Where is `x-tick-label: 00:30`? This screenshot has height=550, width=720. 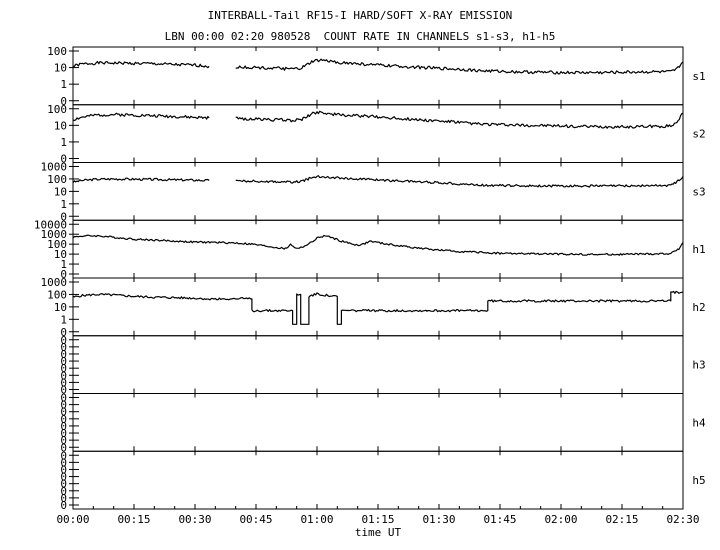 x-tick-label: 00:30 is located at coordinates (194, 519).